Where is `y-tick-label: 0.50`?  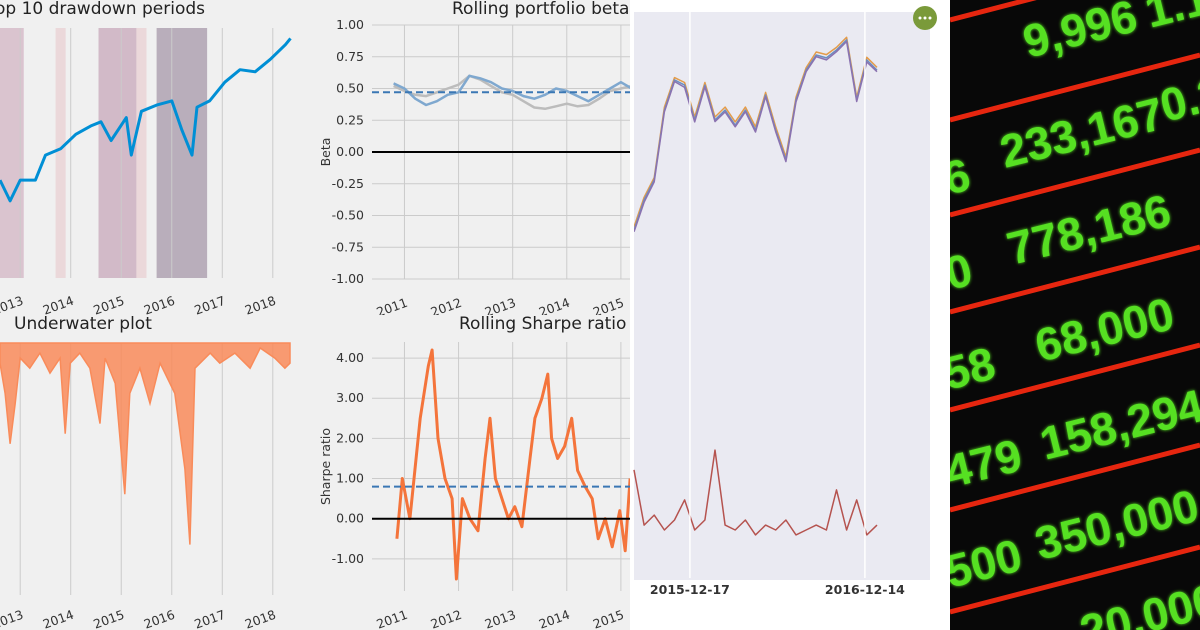
y-tick-label: 0.50 is located at coordinates (350, 88).